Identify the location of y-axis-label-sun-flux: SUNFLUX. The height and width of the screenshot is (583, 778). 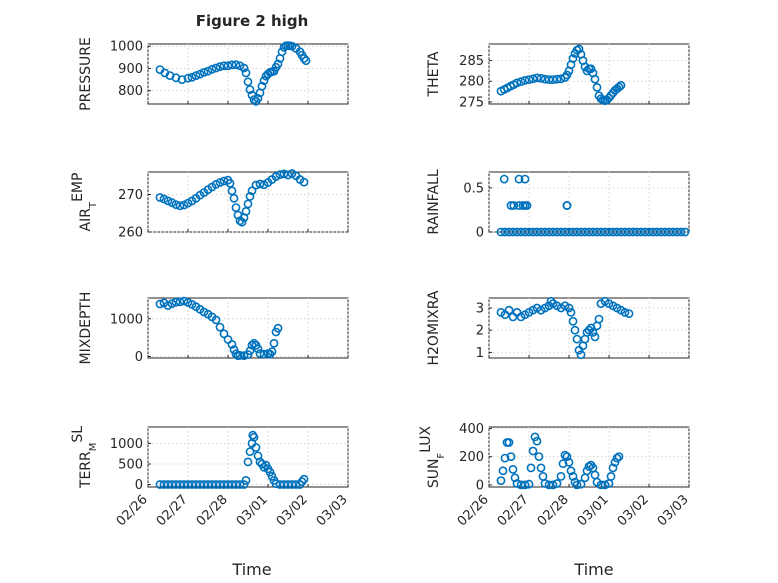
(432, 456).